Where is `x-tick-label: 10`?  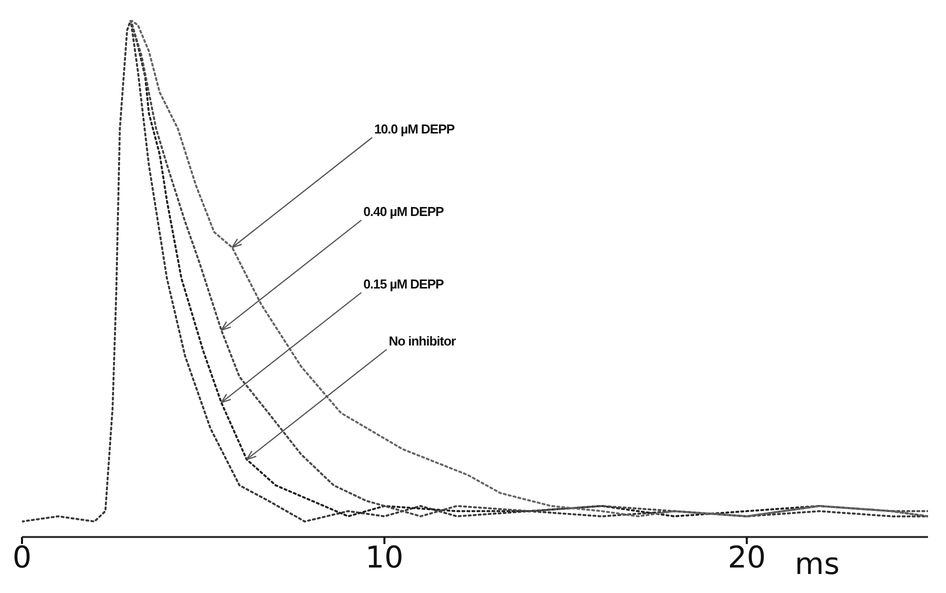 x-tick-label: 10 is located at coordinates (384, 558).